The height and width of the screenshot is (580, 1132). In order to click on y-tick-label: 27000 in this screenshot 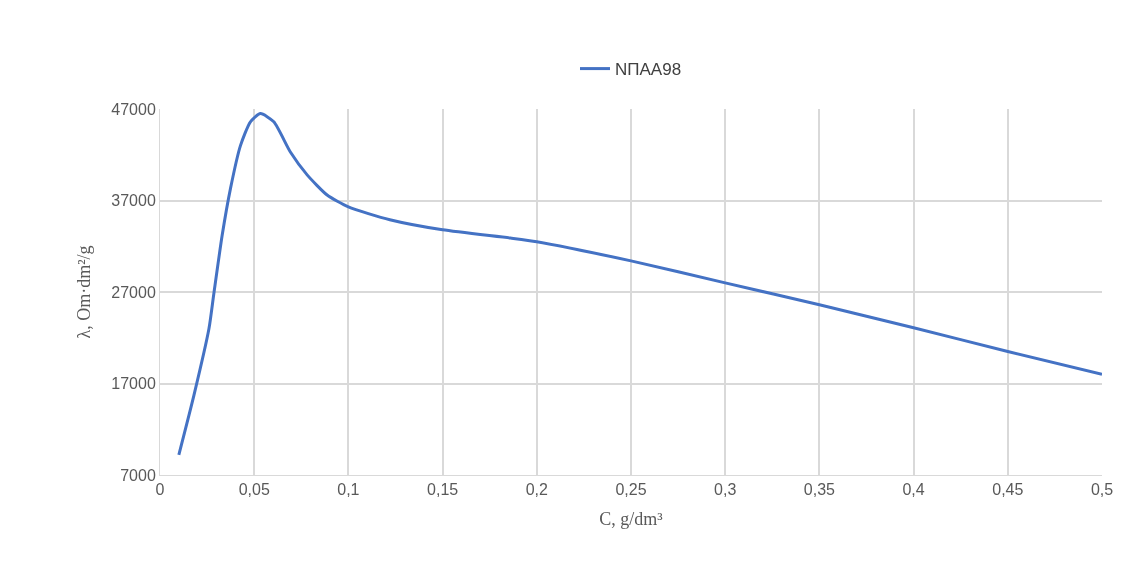, I will do `click(133, 292)`.